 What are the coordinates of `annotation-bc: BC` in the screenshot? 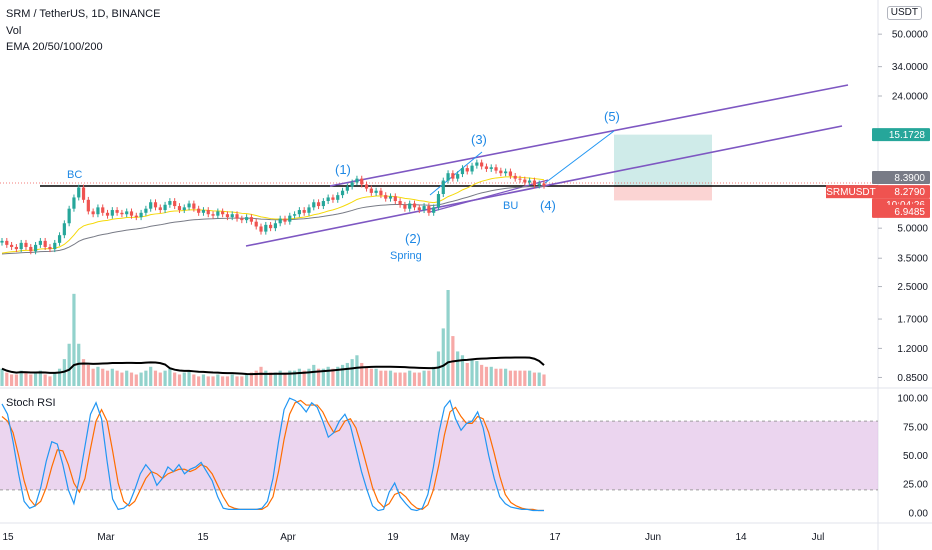 It's located at (74, 175).